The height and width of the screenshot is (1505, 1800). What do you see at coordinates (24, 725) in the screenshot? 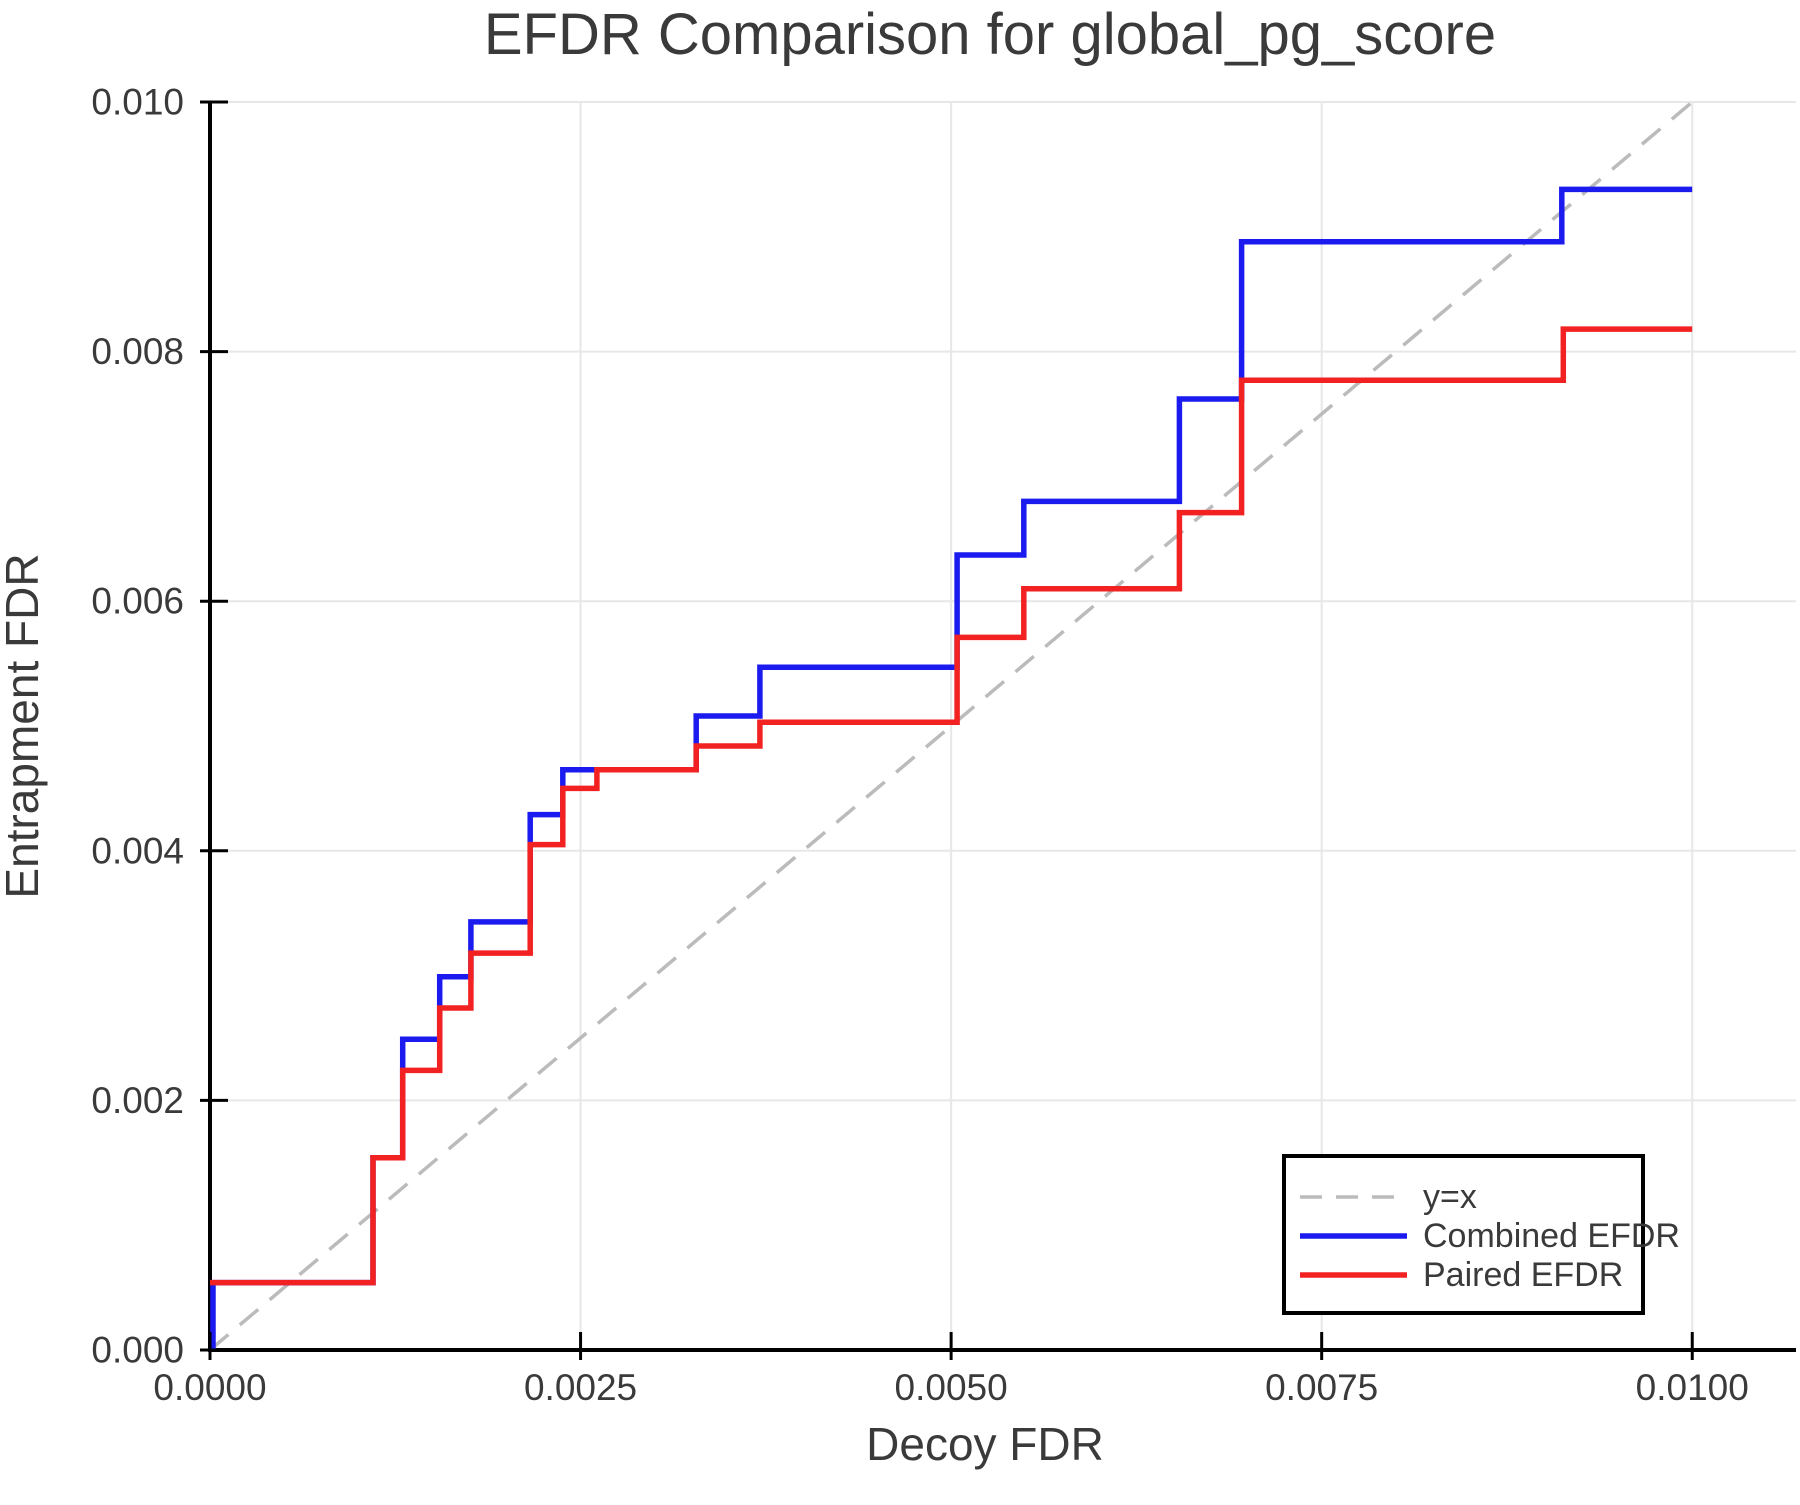
I see `y-axis-label: Entrapment FDR` at bounding box center [24, 725].